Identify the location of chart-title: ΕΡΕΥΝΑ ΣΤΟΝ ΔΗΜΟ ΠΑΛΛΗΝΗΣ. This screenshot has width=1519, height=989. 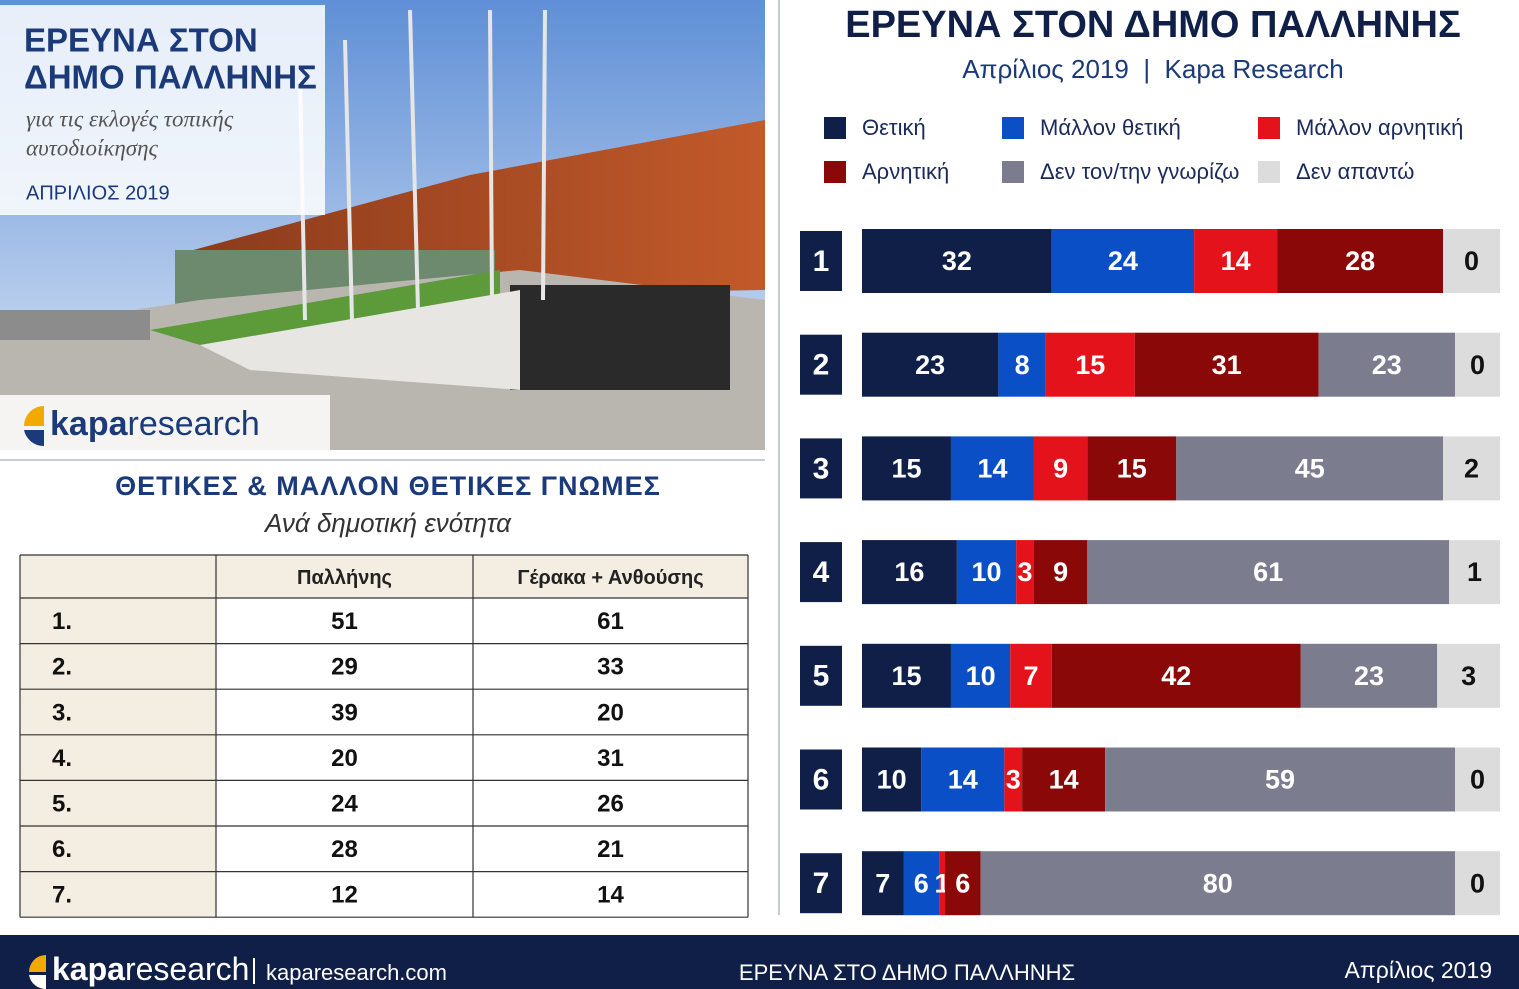
(1153, 25).